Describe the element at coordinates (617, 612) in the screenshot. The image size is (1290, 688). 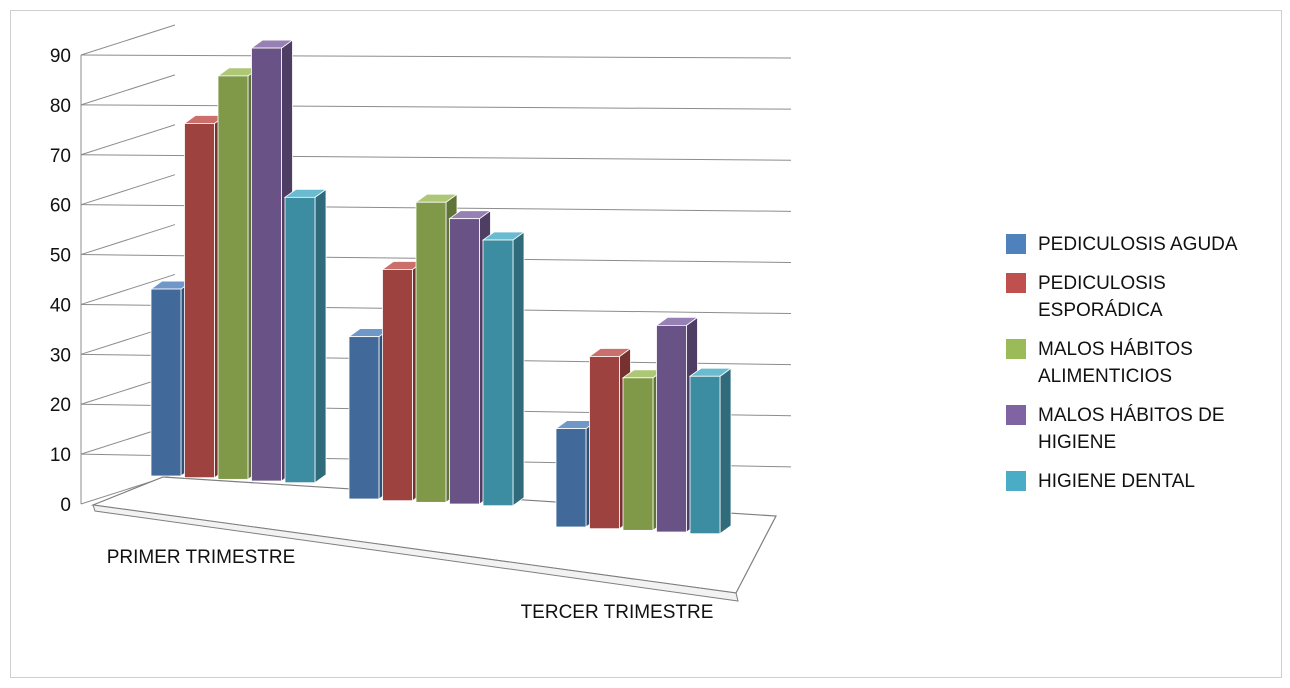
I see `x-category-label: TERCER TRIMESTRE` at that location.